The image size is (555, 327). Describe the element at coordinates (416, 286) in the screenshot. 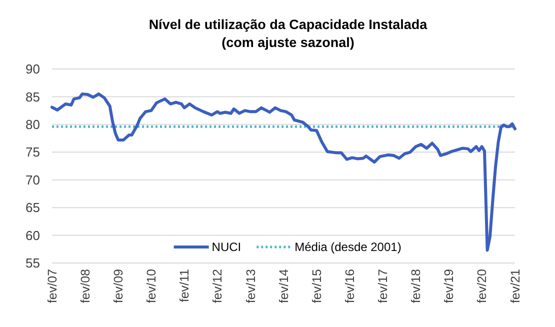

I see `x-tick-label: fev/18` at that location.